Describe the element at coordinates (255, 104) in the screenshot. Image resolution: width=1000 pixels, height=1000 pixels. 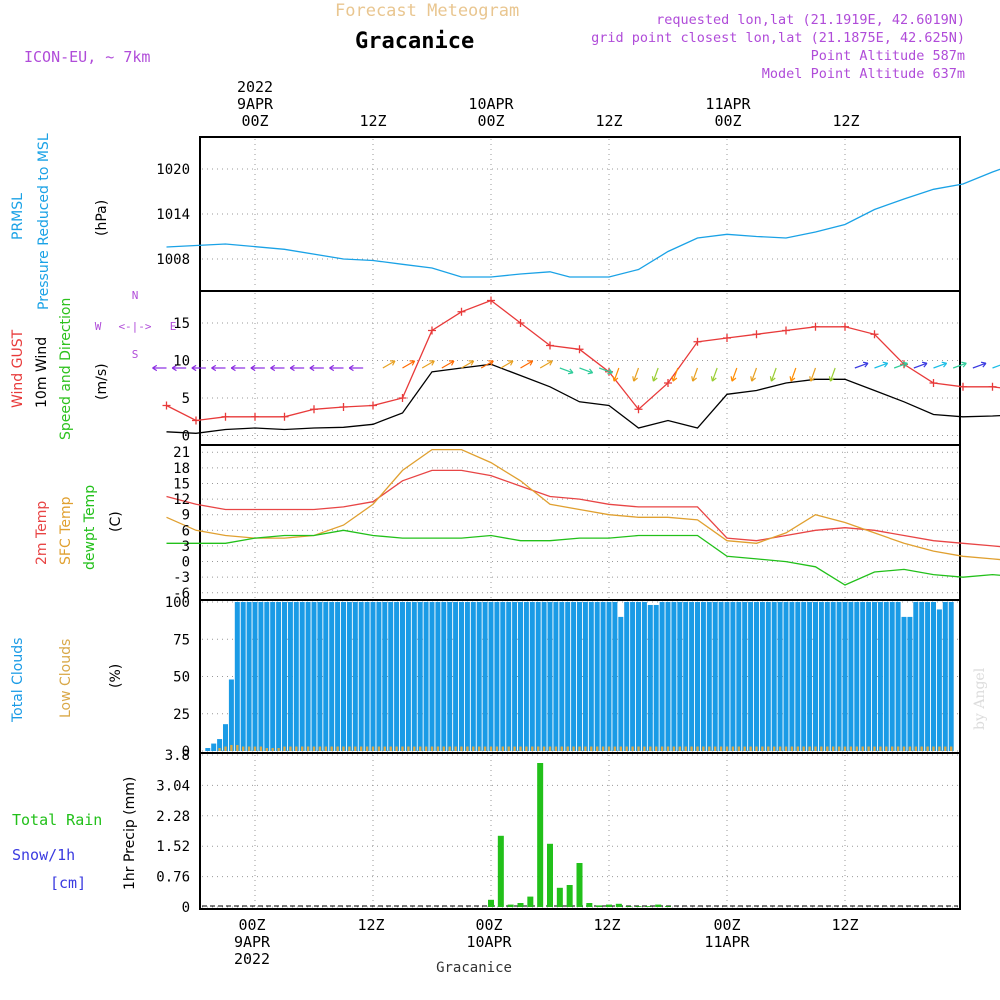
I see `top-tick-l2: 9APR` at that location.